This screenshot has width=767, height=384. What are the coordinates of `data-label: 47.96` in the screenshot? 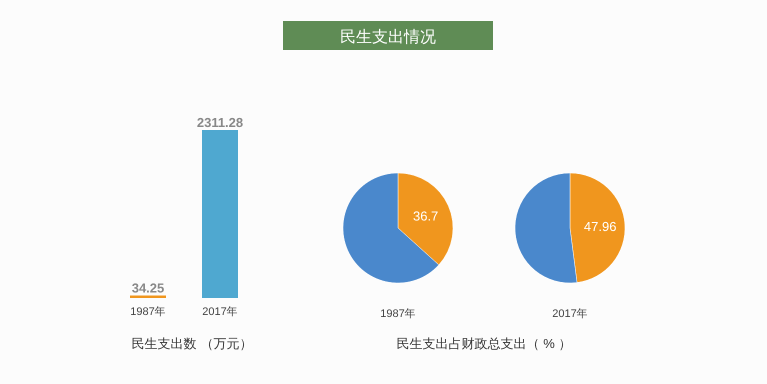 It's located at (600, 226).